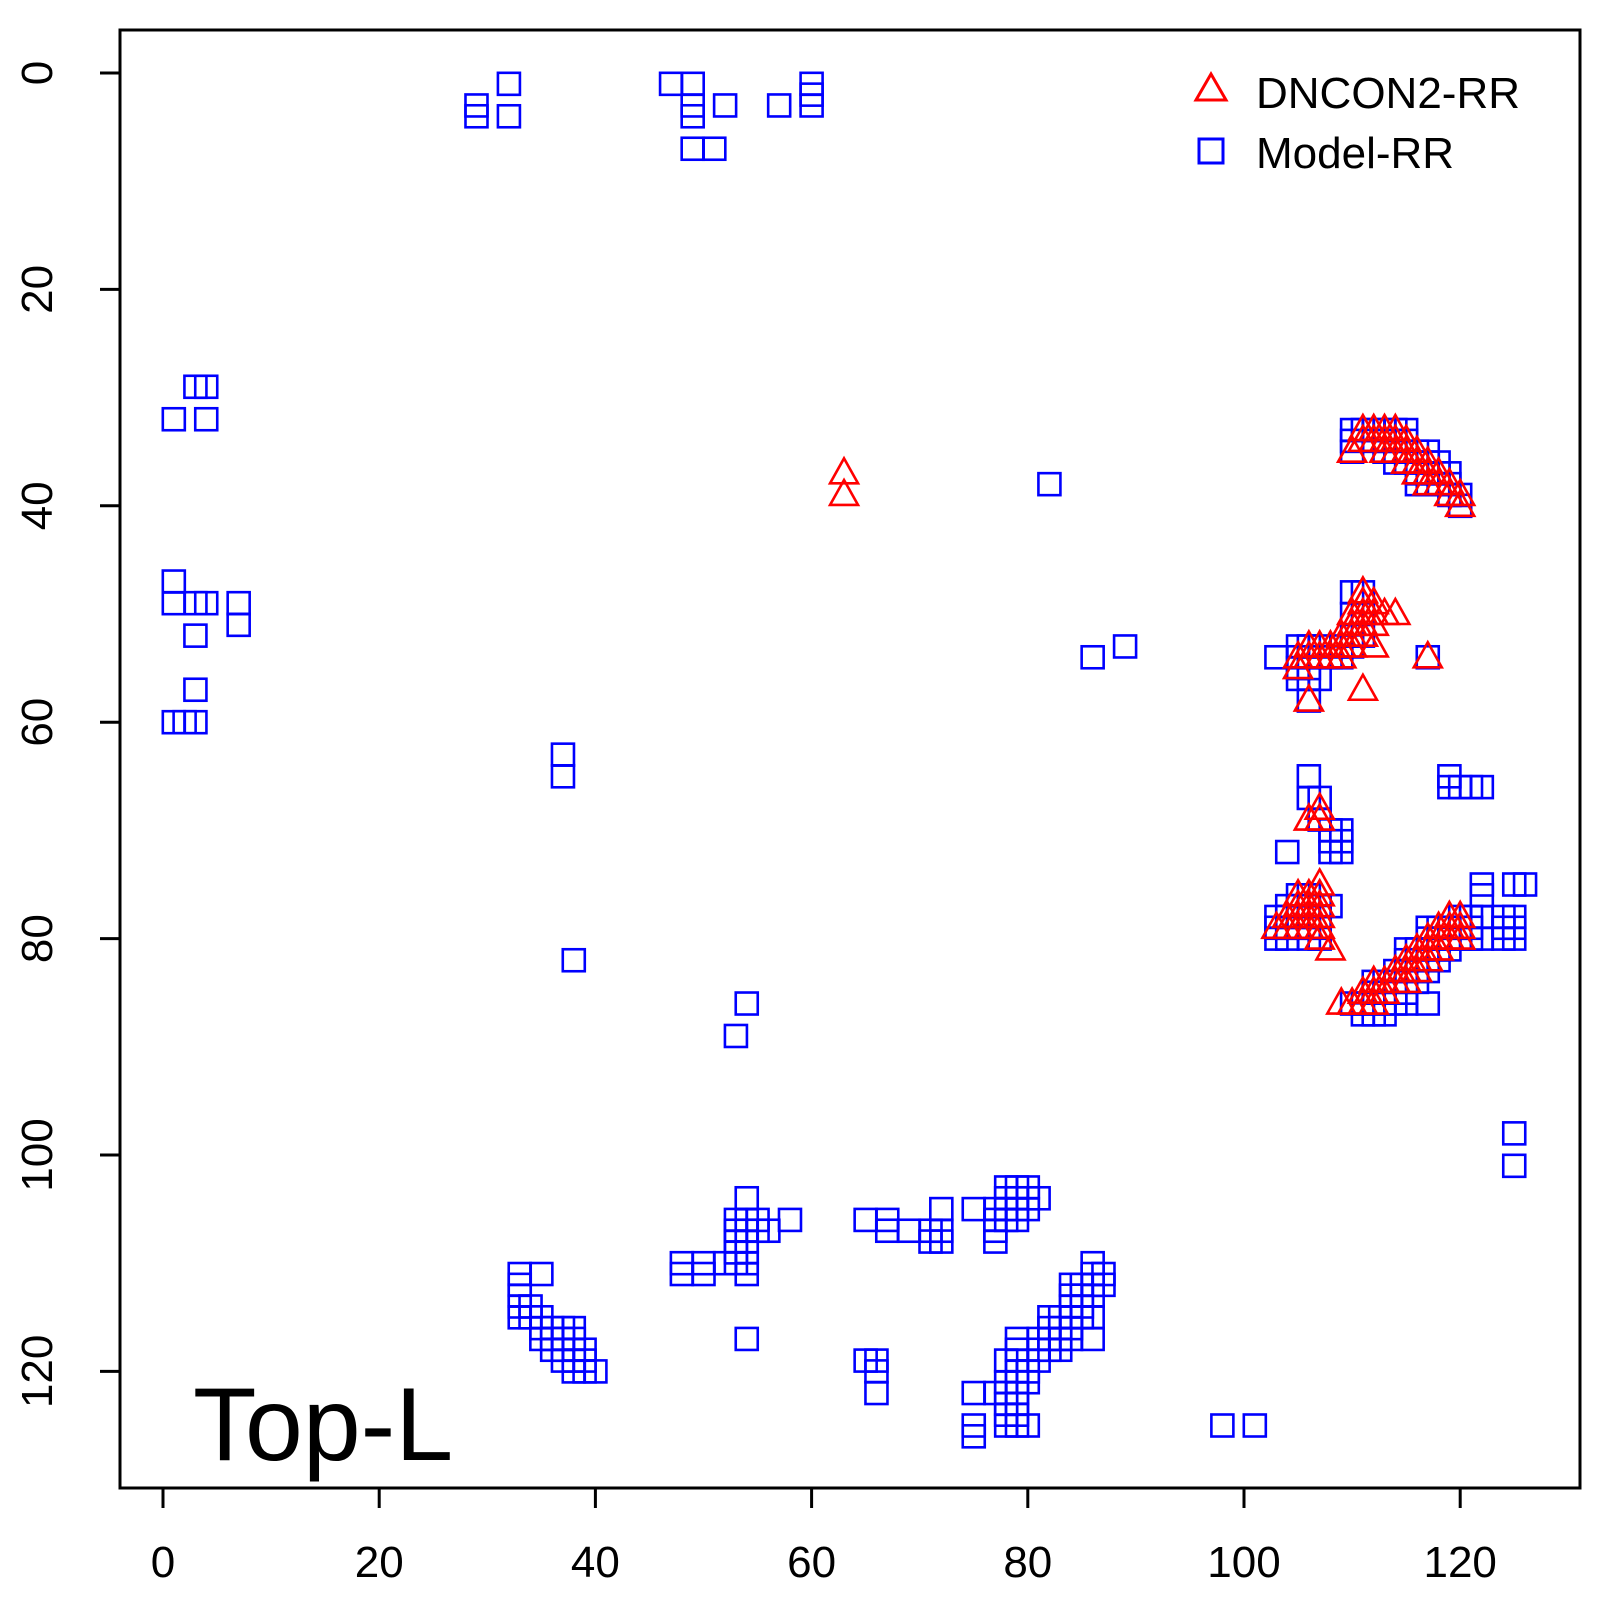  What do you see at coordinates (1388, 93) in the screenshot?
I see `legend-label-dncon2-rr: DNCON2-RR` at bounding box center [1388, 93].